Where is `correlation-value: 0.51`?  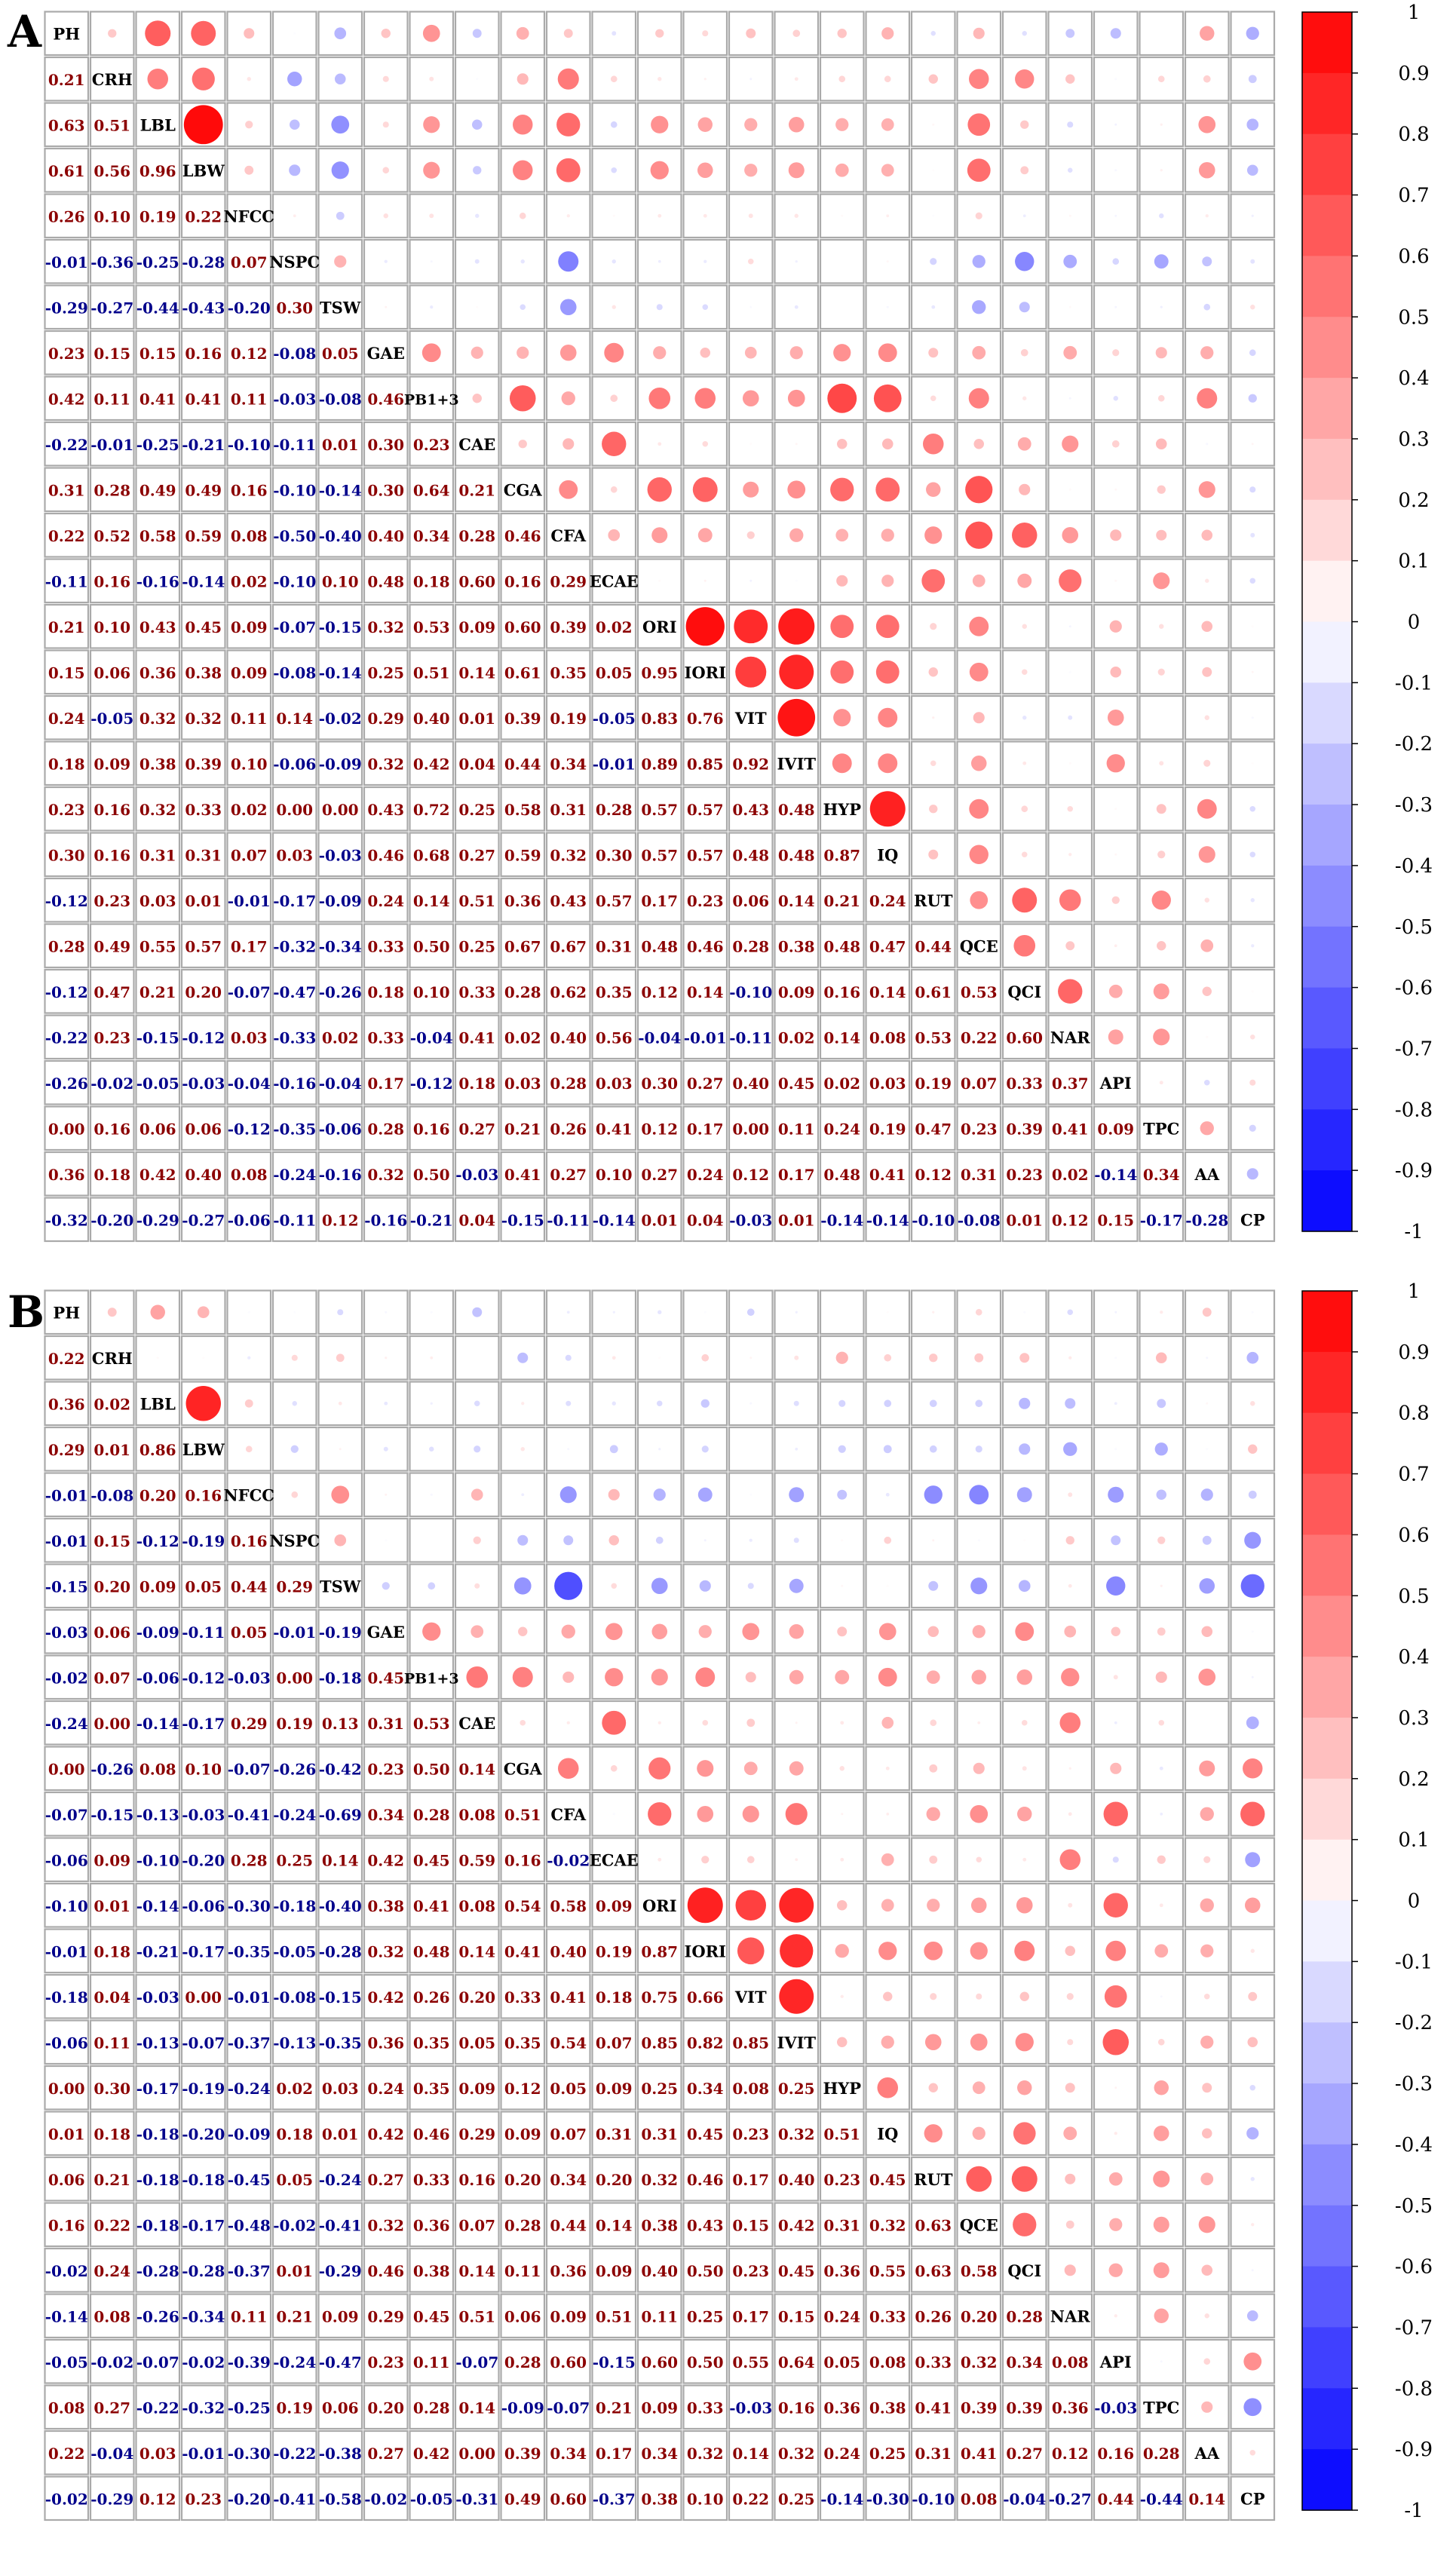
correlation-value: 0.51 is located at coordinates (111, 125).